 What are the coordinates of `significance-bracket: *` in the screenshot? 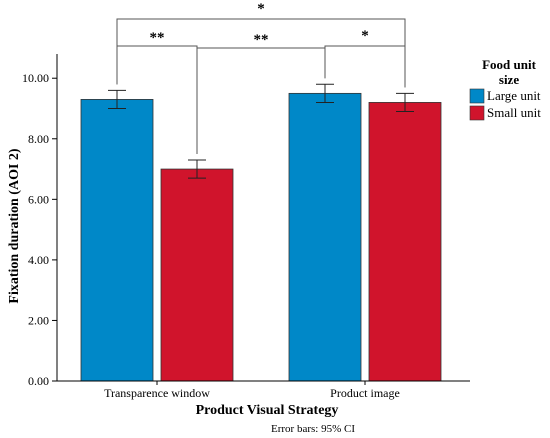 It's located at (365, 58).